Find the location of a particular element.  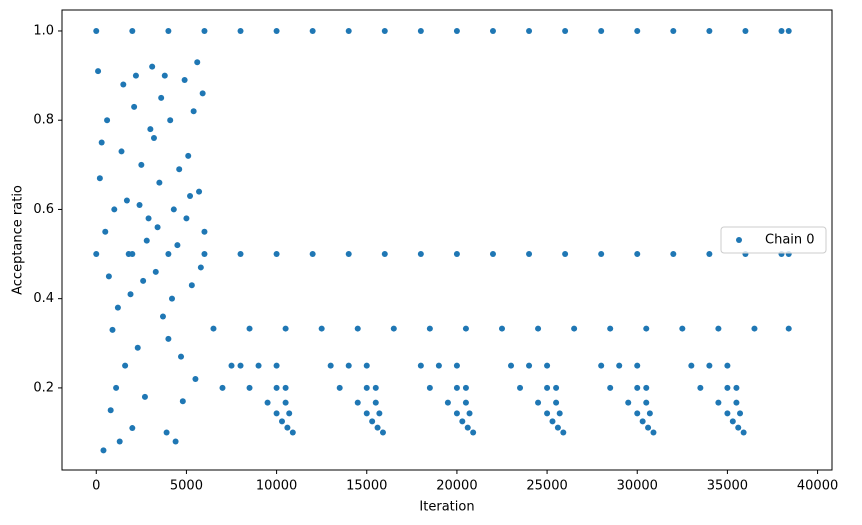

legend: Chain 0 is located at coordinates (773, 240).